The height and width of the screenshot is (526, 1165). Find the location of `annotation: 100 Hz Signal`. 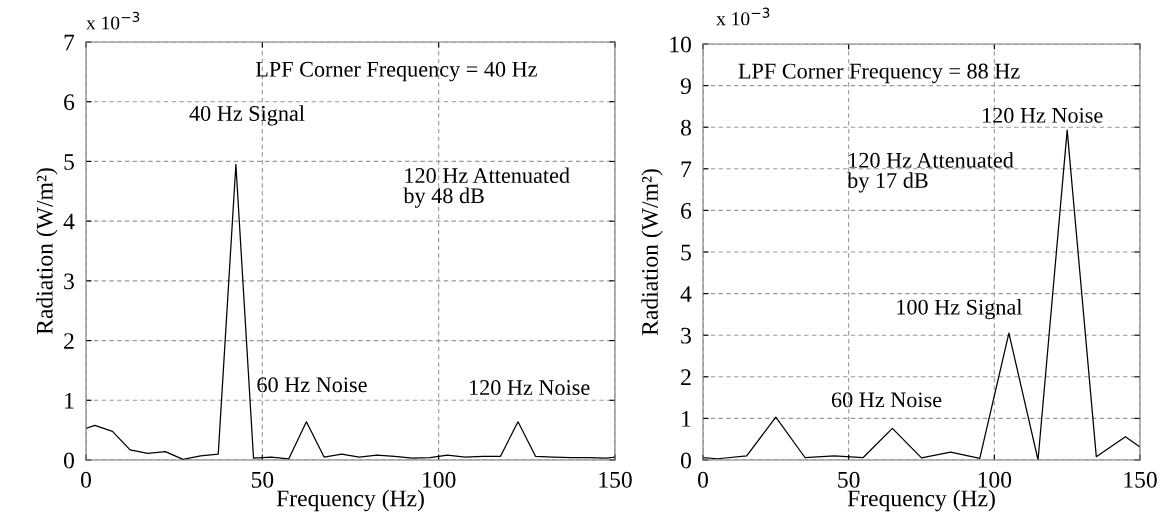

annotation: 100 Hz Signal is located at coordinates (960, 309).